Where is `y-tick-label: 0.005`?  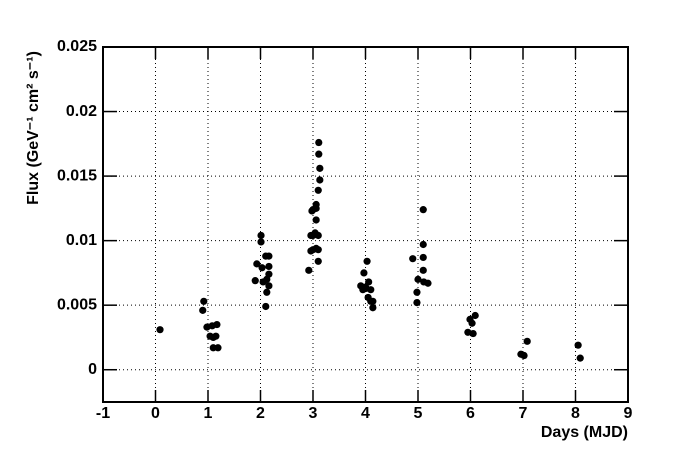
y-tick-label: 0.005 is located at coordinates (77, 304).